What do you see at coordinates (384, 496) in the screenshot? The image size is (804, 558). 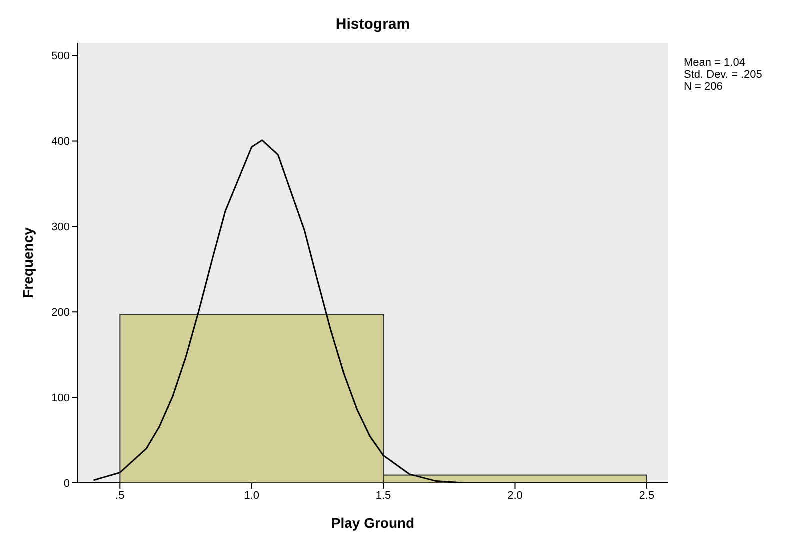 I see `x-tick-label: 1.5` at bounding box center [384, 496].